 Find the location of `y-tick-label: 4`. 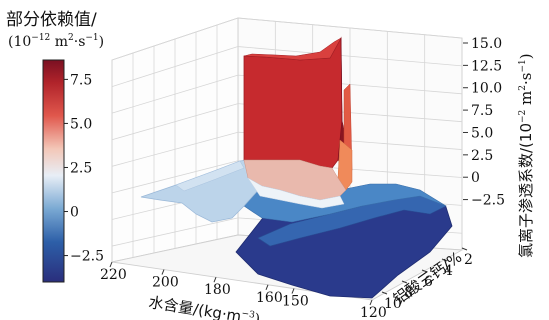

y-tick-label: 4 is located at coordinates (448, 271).